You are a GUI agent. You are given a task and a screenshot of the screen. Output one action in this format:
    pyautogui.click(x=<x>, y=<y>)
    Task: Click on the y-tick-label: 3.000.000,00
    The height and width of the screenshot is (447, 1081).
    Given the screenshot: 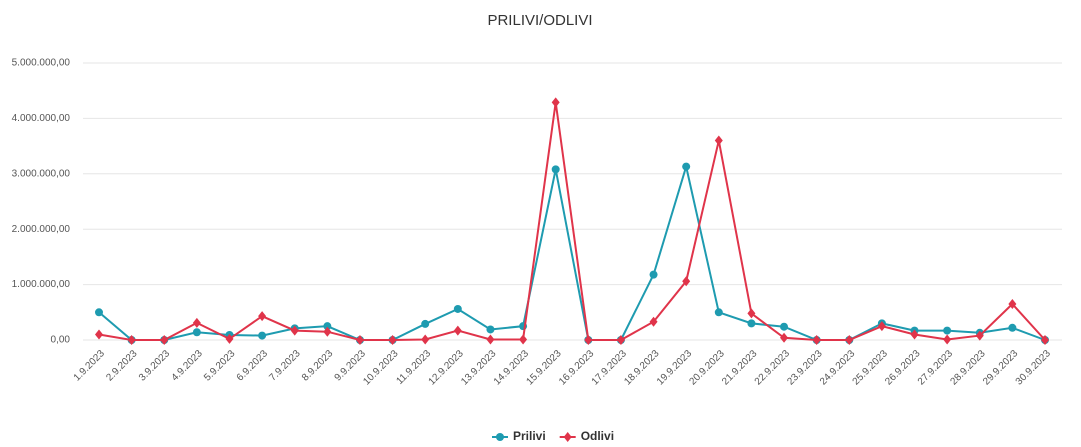 What is the action you would take?
    pyautogui.click(x=41, y=173)
    